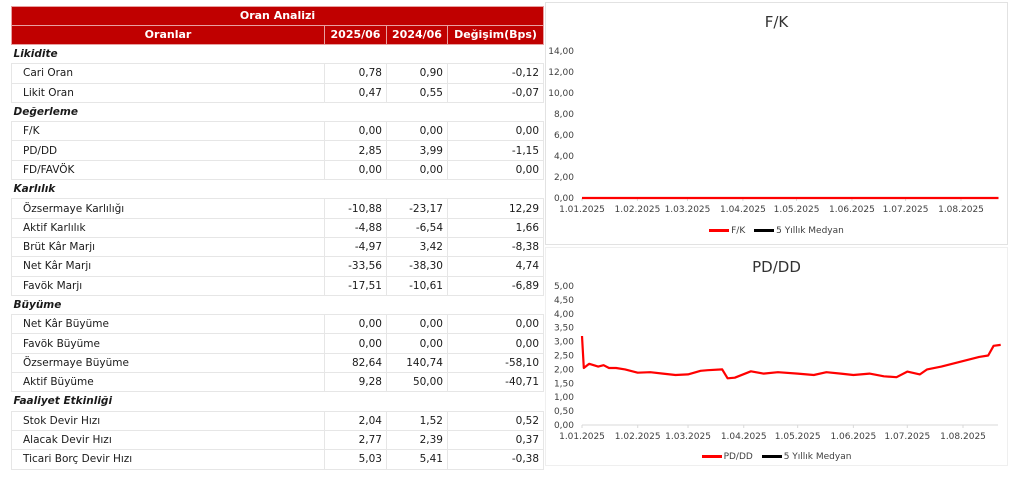 The height and width of the screenshot is (479, 1024). What do you see at coordinates (564, 115) in the screenshot?
I see `y-tick-label: 8,00` at bounding box center [564, 115].